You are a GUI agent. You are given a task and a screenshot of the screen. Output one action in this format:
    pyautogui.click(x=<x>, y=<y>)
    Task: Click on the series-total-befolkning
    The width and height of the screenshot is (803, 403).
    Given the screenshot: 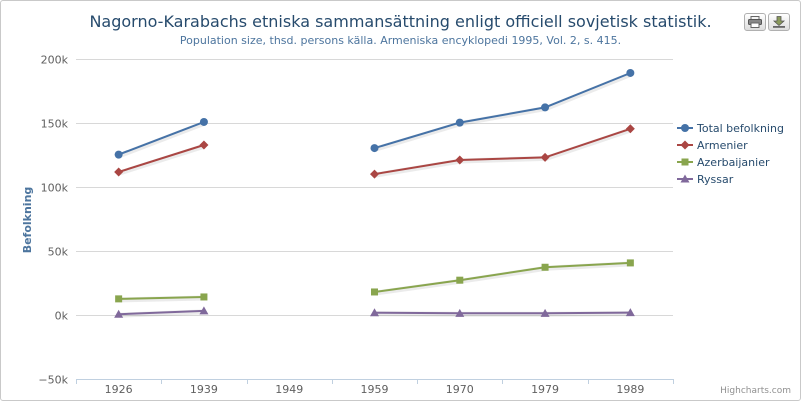 What is the action you would take?
    pyautogui.click(x=374, y=113)
    